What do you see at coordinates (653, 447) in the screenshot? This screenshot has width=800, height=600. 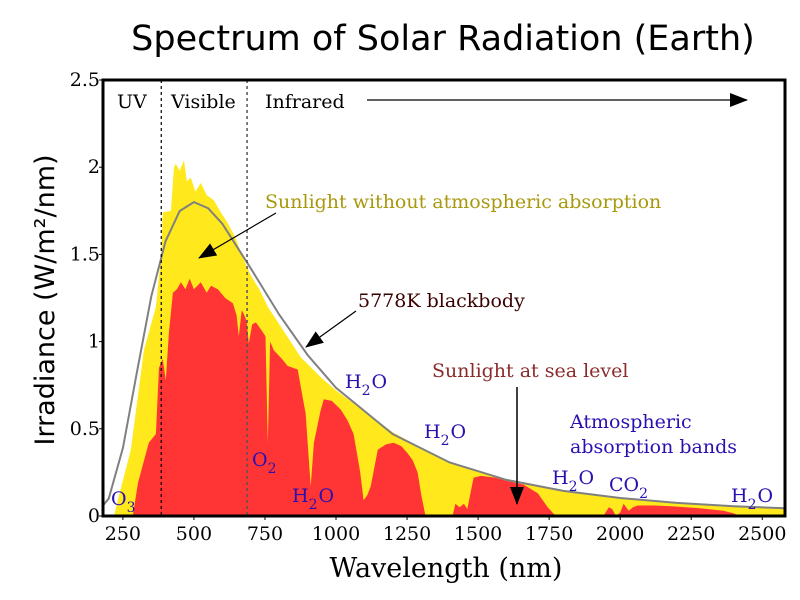 I see `label-absorption-bands-line2: absorption bands` at bounding box center [653, 447].